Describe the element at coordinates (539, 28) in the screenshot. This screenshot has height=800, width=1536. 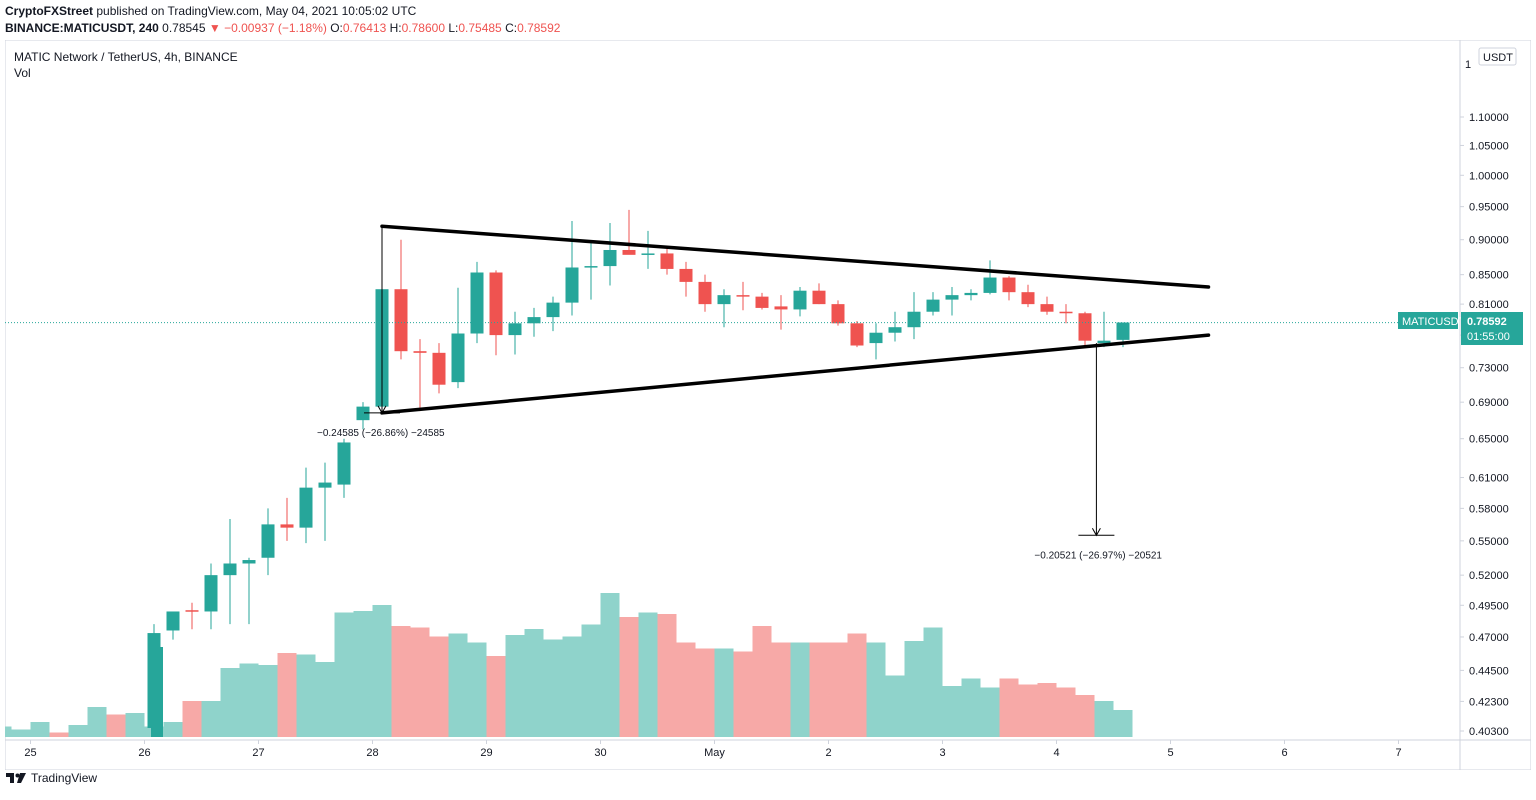
I see `close-value: 0.78592` at that location.